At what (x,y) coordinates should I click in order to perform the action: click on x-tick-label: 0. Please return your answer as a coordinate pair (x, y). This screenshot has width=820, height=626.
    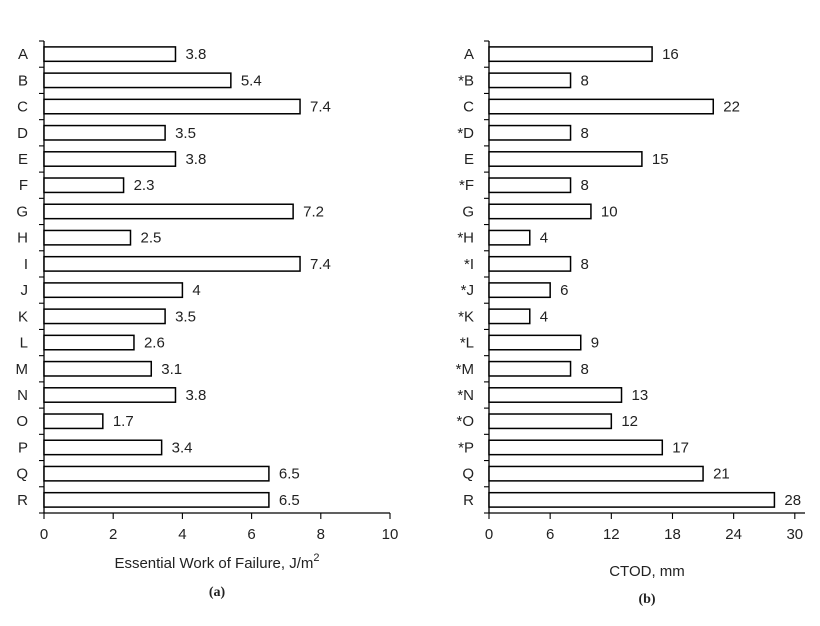
    Looking at the image, I should click on (489, 534).